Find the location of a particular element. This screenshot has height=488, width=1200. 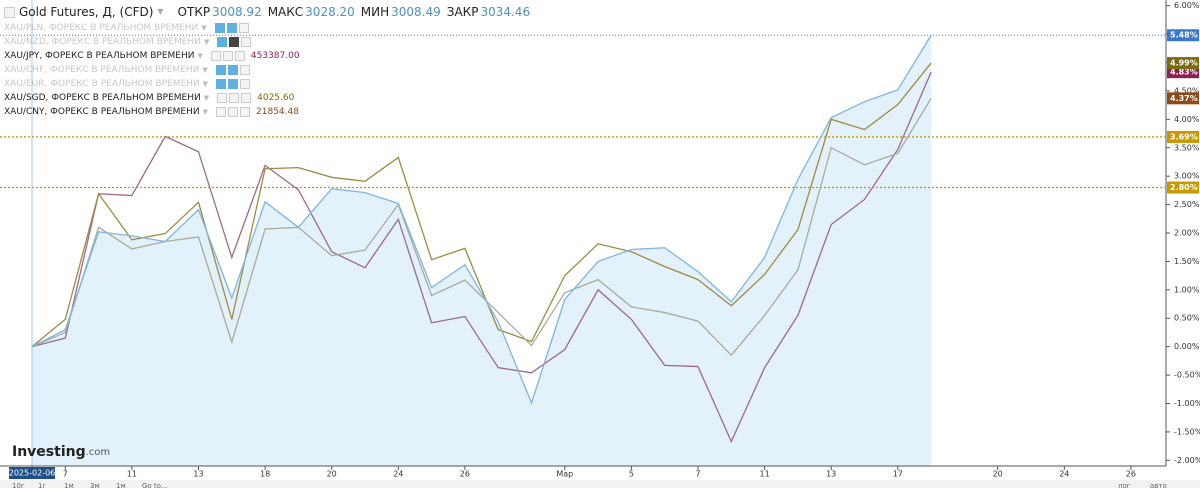

last-label: 4.83% is located at coordinates (1184, 72).